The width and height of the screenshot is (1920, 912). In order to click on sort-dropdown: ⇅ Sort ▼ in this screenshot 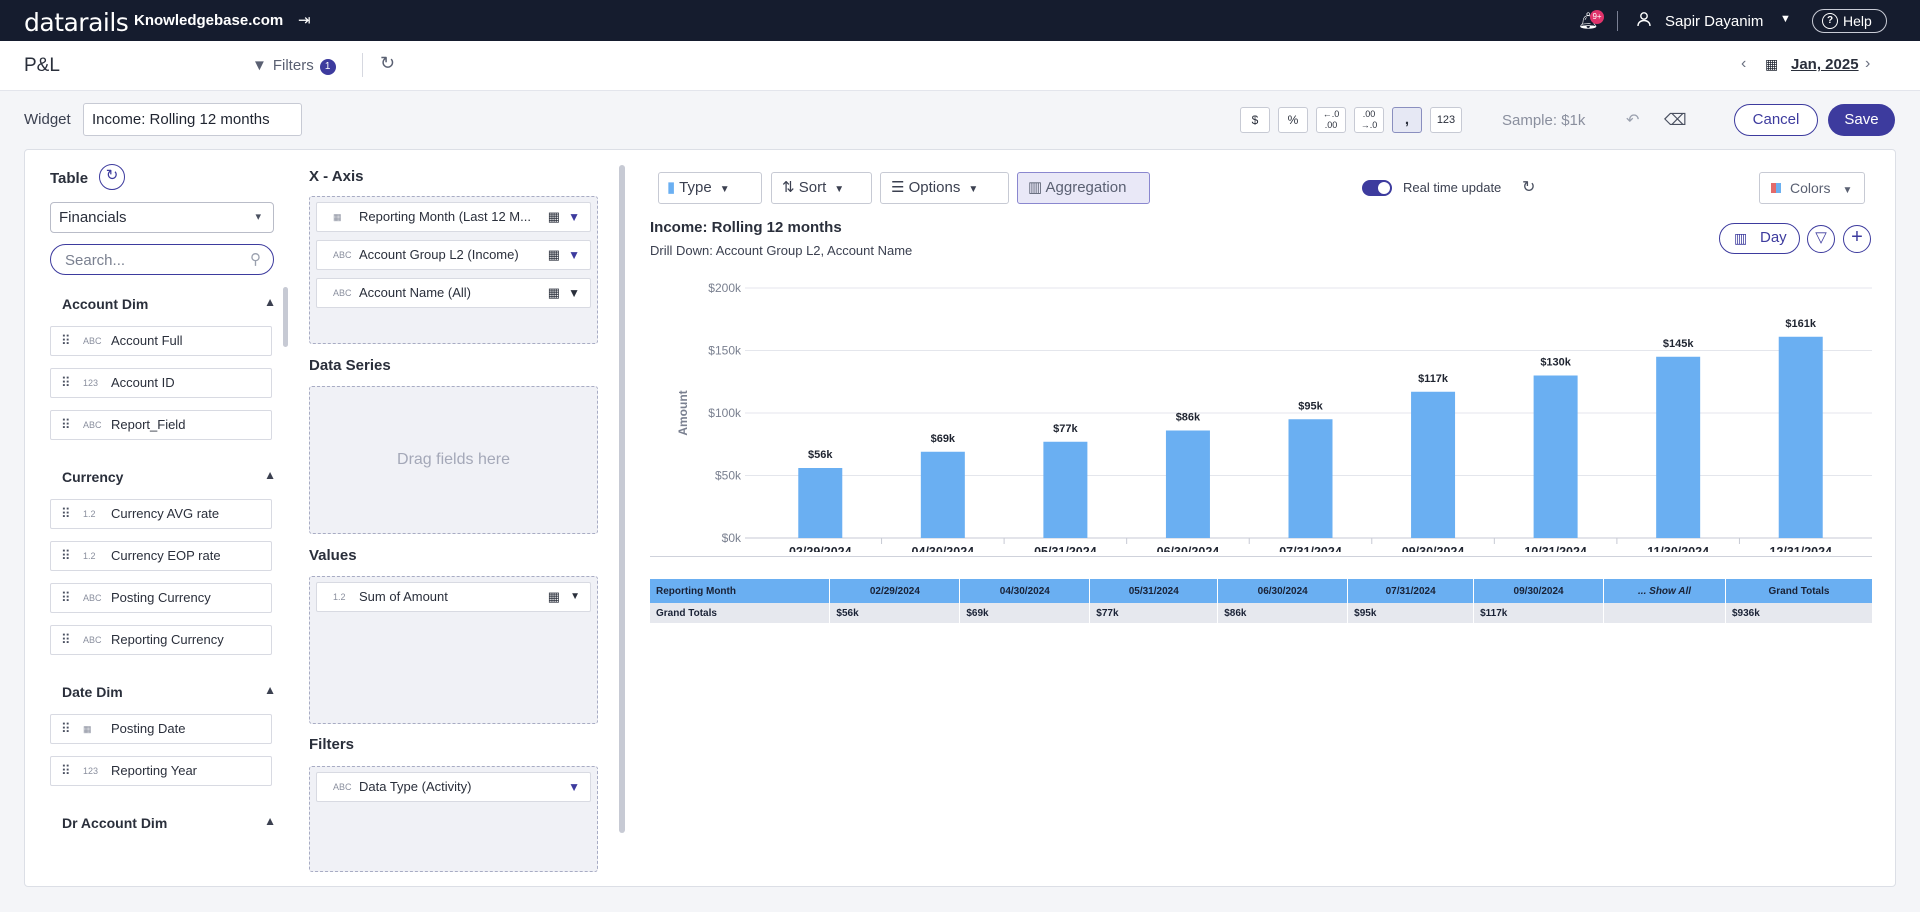, I will do `click(821, 188)`.